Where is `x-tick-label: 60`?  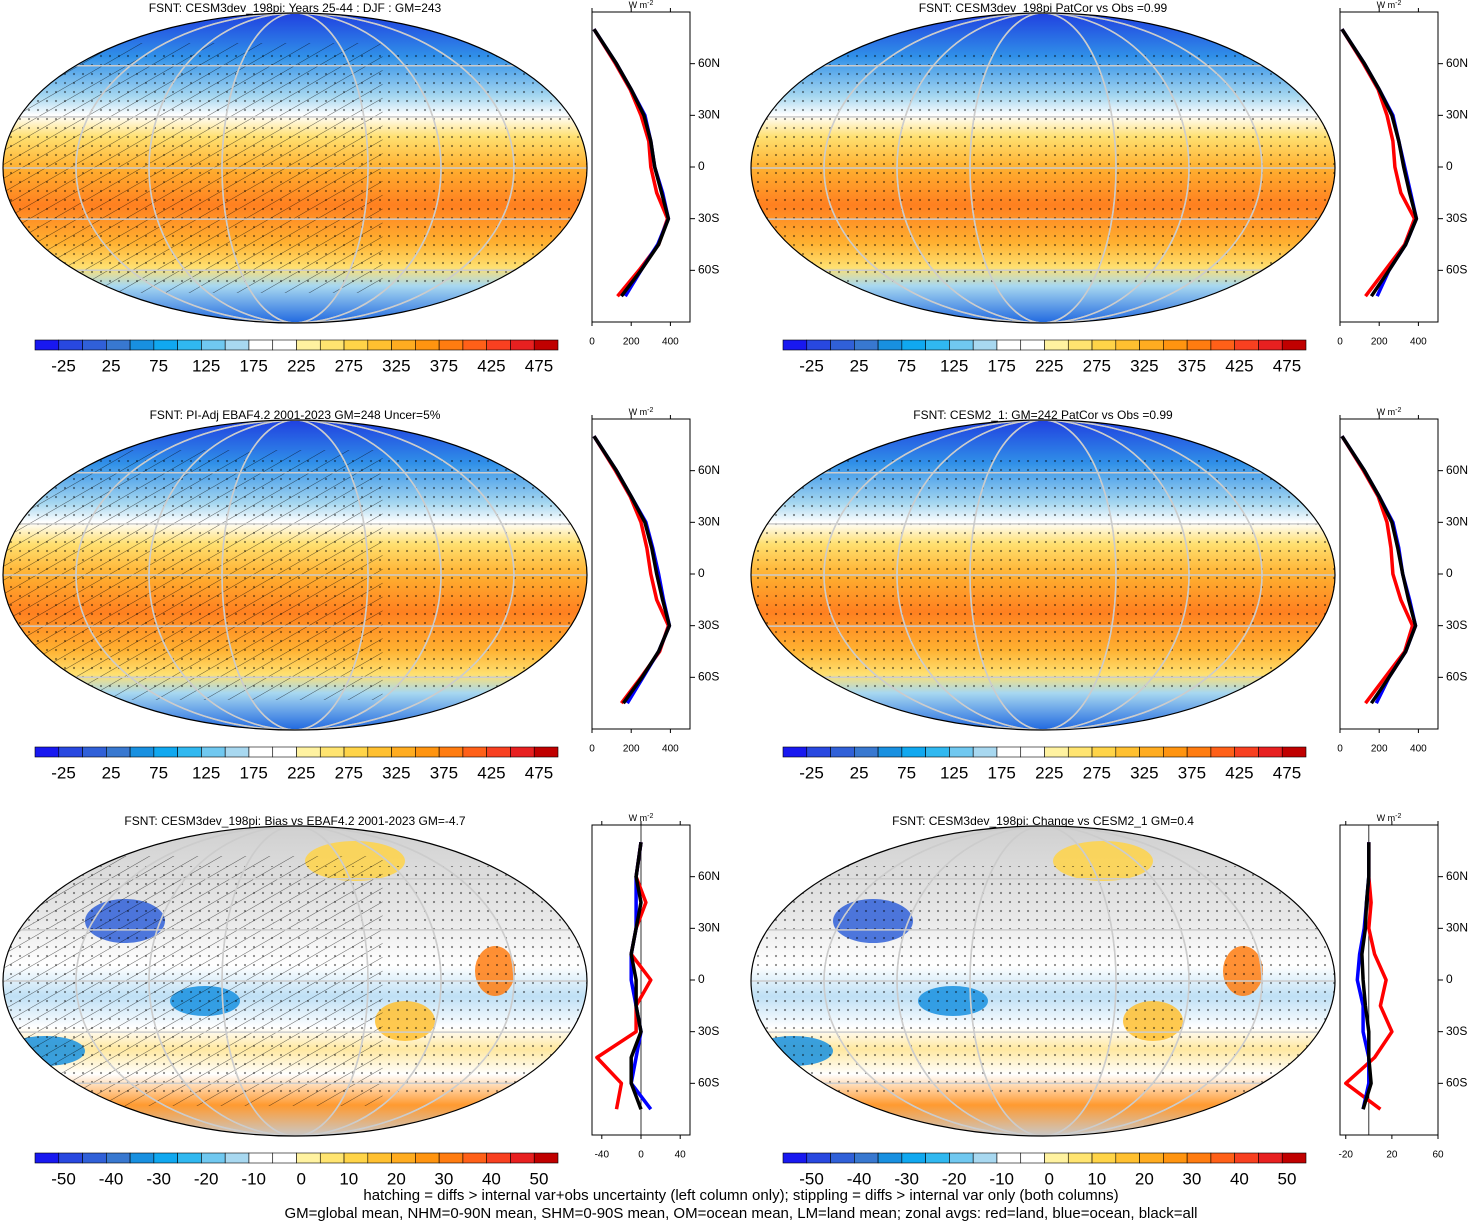
x-tick-label: 60 is located at coordinates (1438, 1155).